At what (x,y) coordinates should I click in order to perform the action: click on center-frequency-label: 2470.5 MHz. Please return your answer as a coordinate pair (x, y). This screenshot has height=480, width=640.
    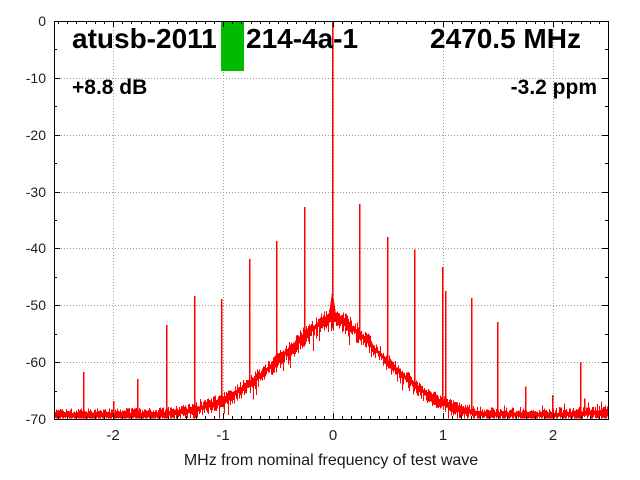
    Looking at the image, I should click on (505, 38).